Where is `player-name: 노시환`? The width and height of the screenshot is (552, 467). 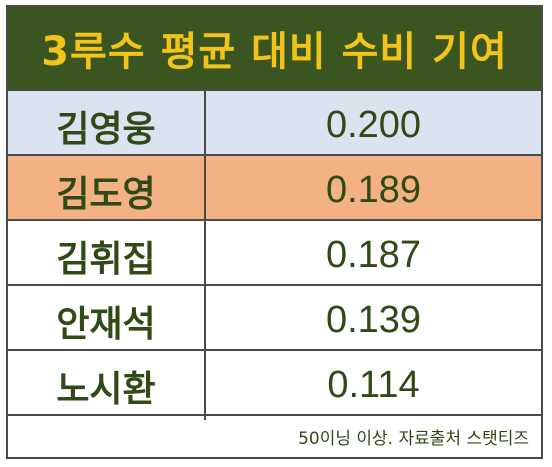
player-name: 노시환 is located at coordinates (107, 385).